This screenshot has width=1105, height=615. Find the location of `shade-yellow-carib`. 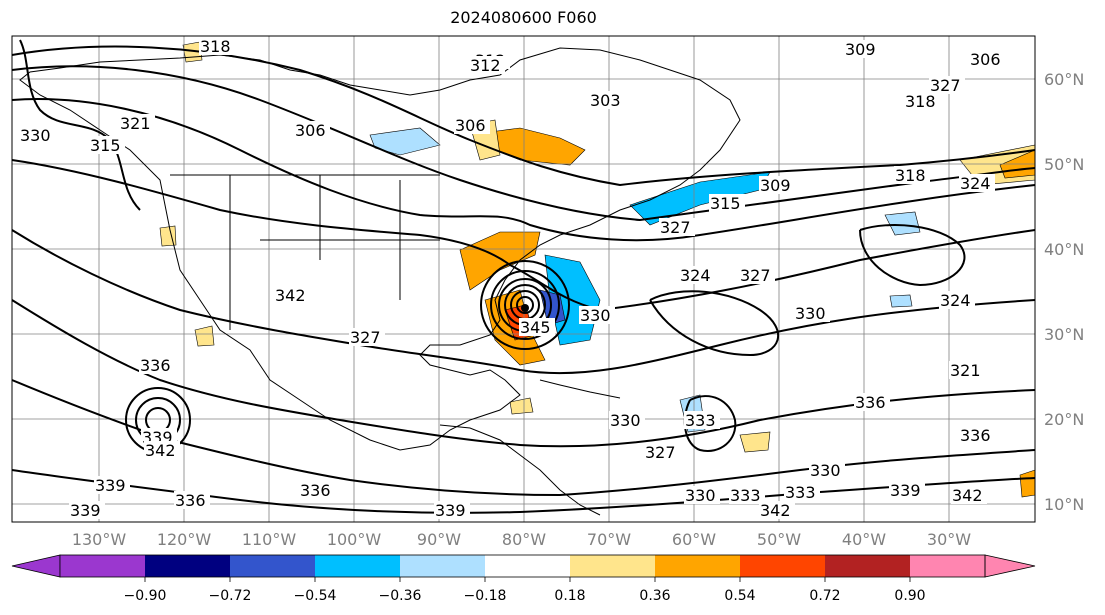

shade-yellow-carib is located at coordinates (755, 442).